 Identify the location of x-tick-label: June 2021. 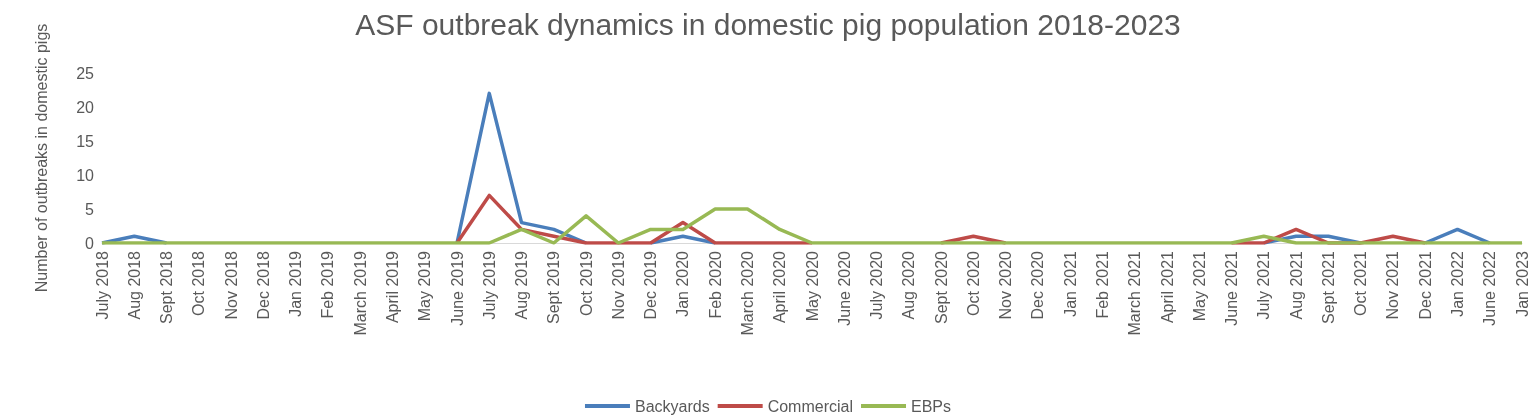
(1232, 288).